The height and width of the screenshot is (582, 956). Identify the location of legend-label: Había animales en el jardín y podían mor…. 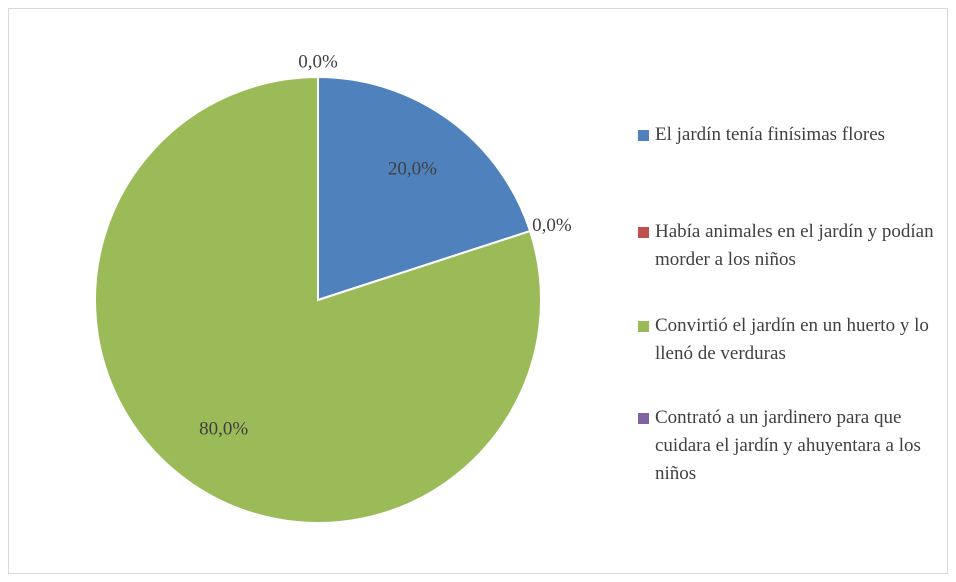
(794, 245).